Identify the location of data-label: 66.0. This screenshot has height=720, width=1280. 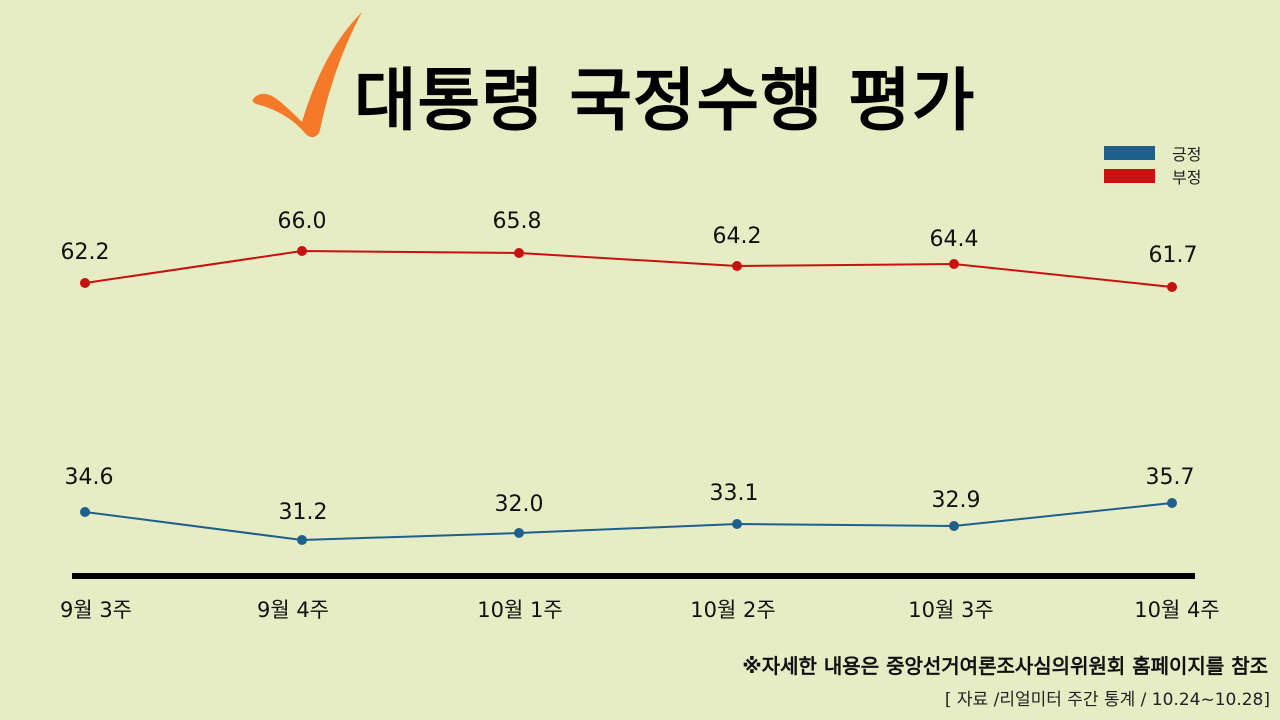
(302, 221).